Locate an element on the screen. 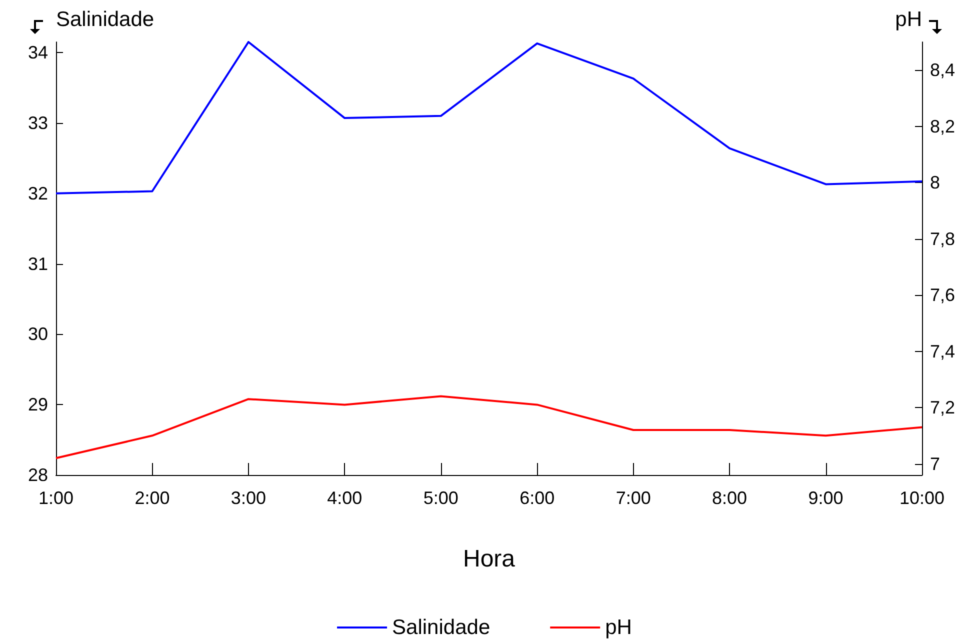 This screenshot has width=969, height=643. y-tick-label: 32 is located at coordinates (38, 193).